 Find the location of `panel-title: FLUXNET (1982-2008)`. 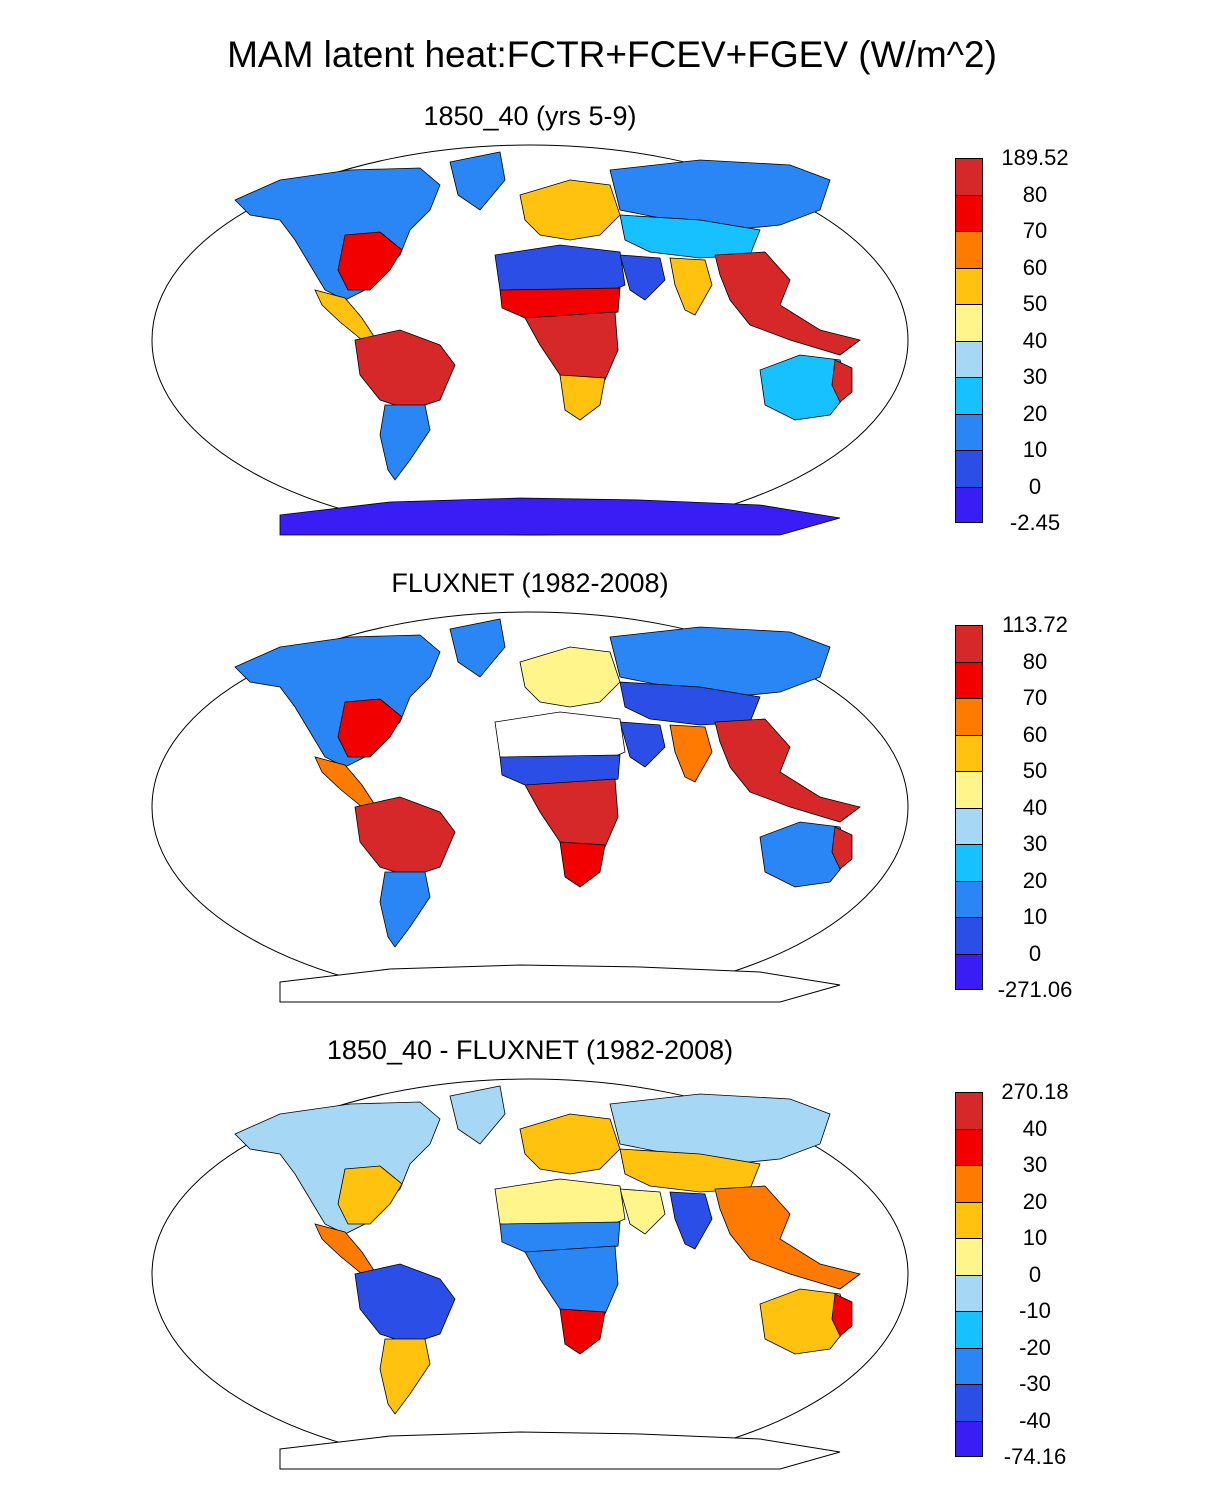

panel-title: FLUXNET (1982-2008) is located at coordinates (530, 583).